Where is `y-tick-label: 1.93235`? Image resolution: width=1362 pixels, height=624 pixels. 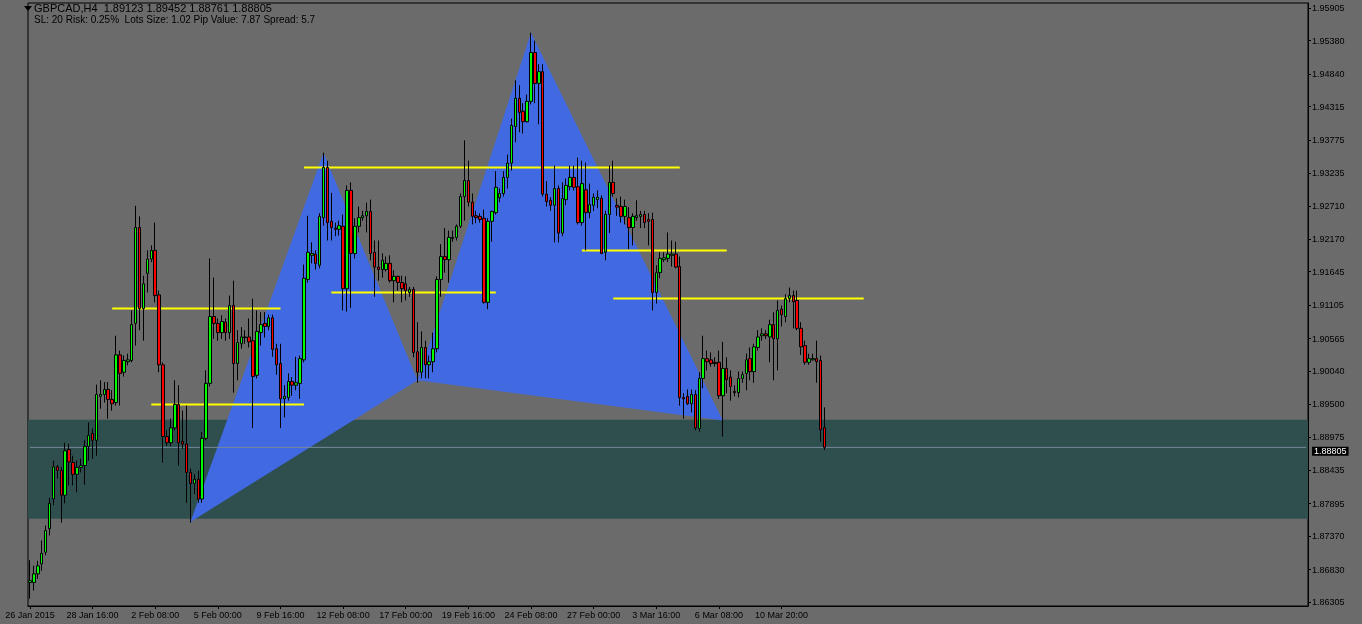
y-tick-label: 1.93235 is located at coordinates (1328, 173).